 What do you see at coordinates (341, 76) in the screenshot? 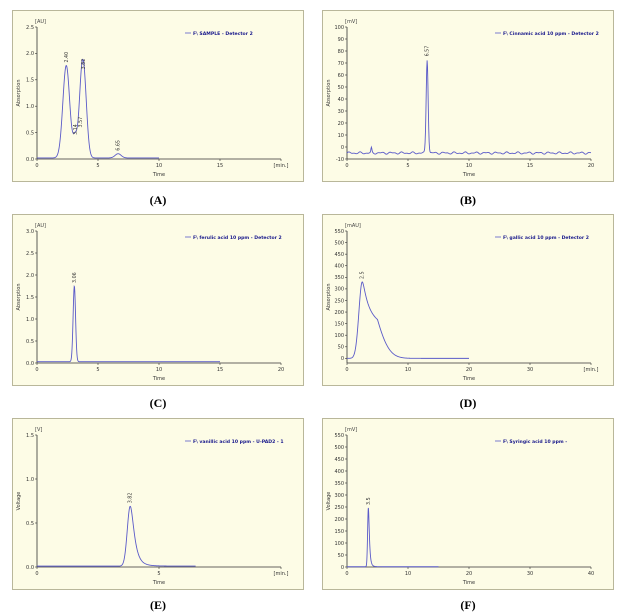
I see `y-tick-label: 60` at bounding box center [341, 76].